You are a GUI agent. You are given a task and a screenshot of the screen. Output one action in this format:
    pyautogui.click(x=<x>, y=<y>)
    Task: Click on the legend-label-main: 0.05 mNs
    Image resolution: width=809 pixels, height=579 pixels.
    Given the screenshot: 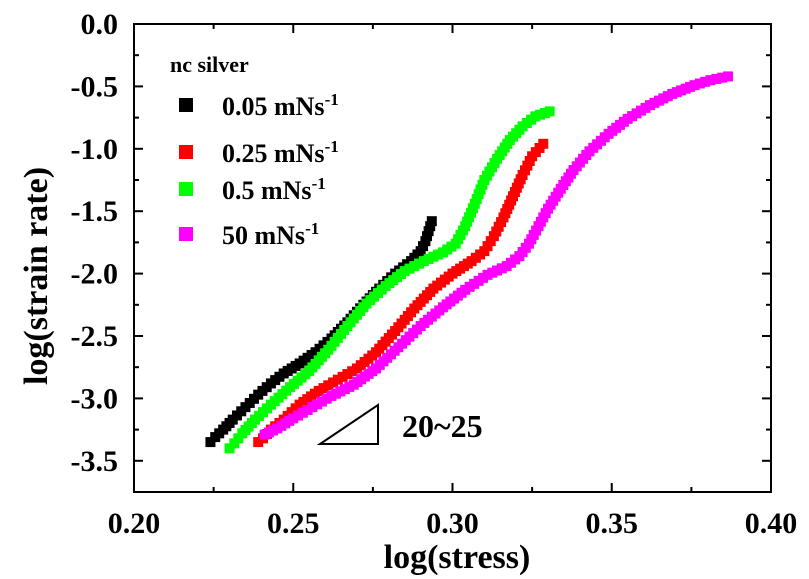 What is the action you would take?
    pyautogui.click(x=273, y=106)
    